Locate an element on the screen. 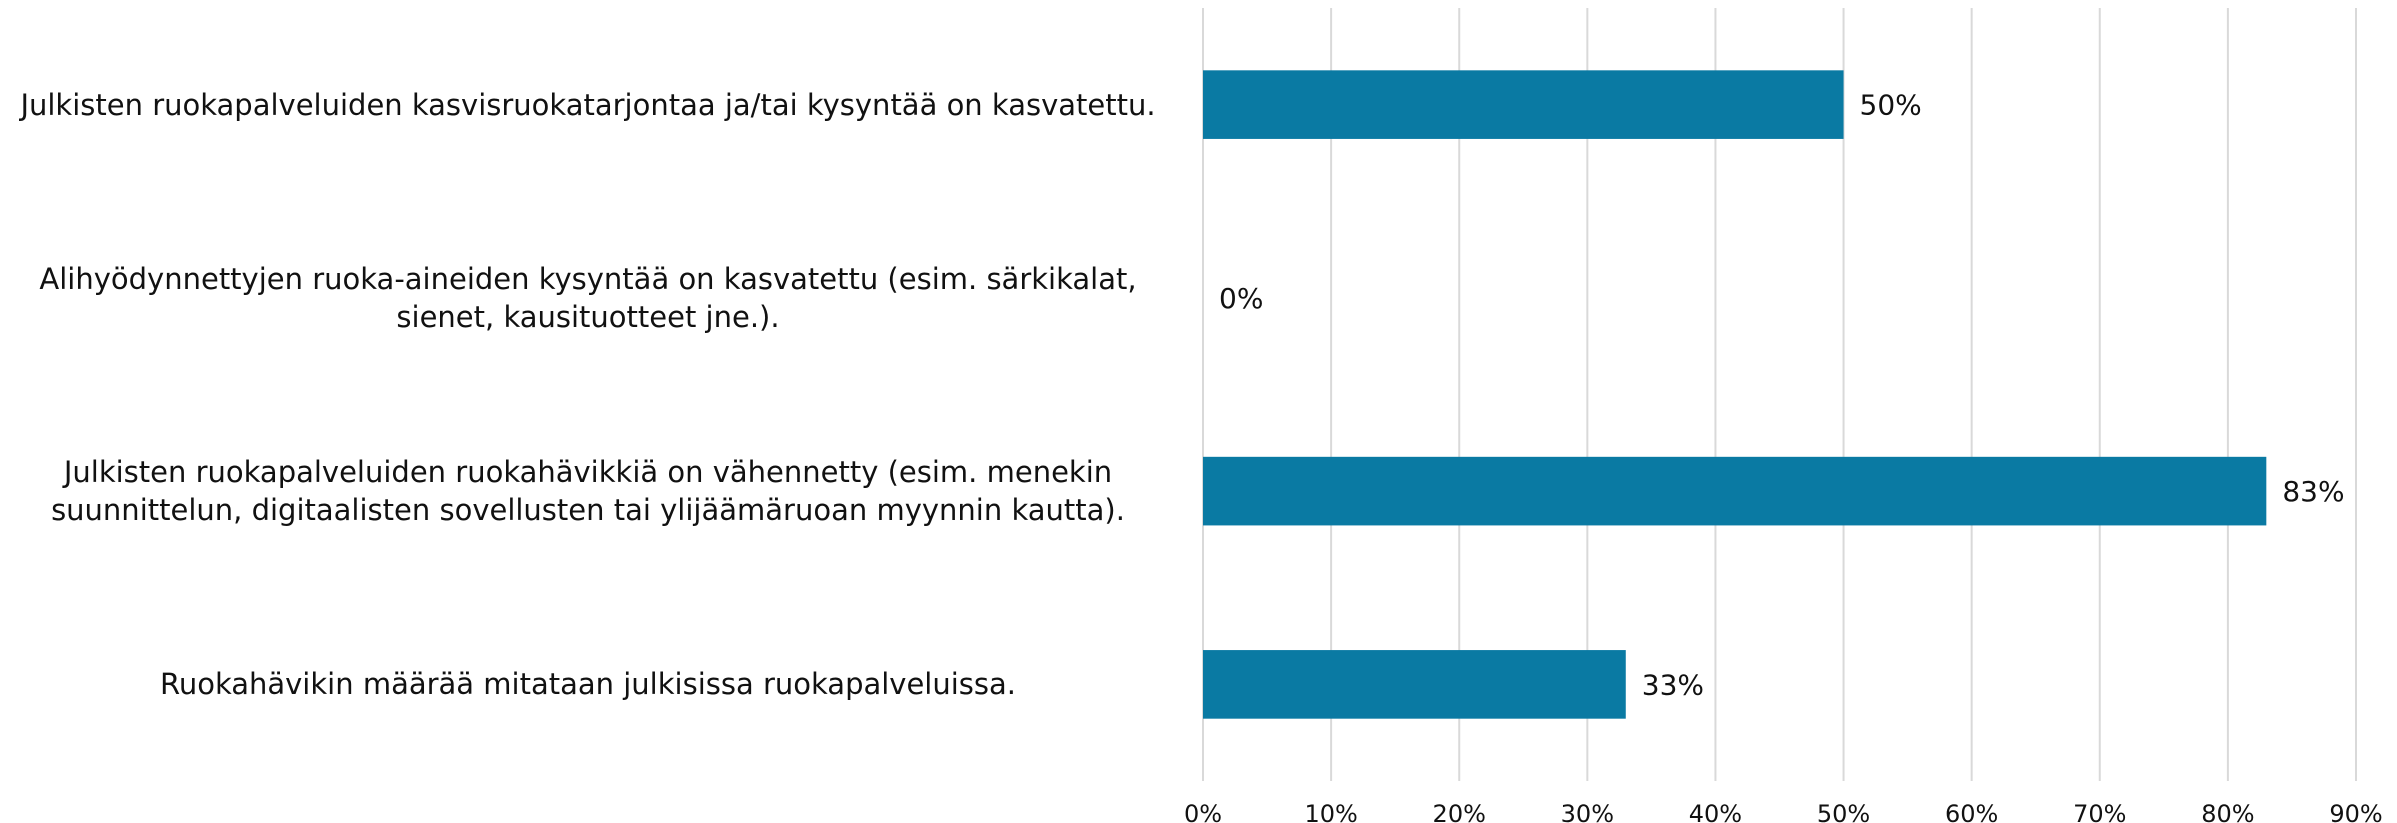 This screenshot has width=2397, height=823. value-label: 83% is located at coordinates (2313, 491).